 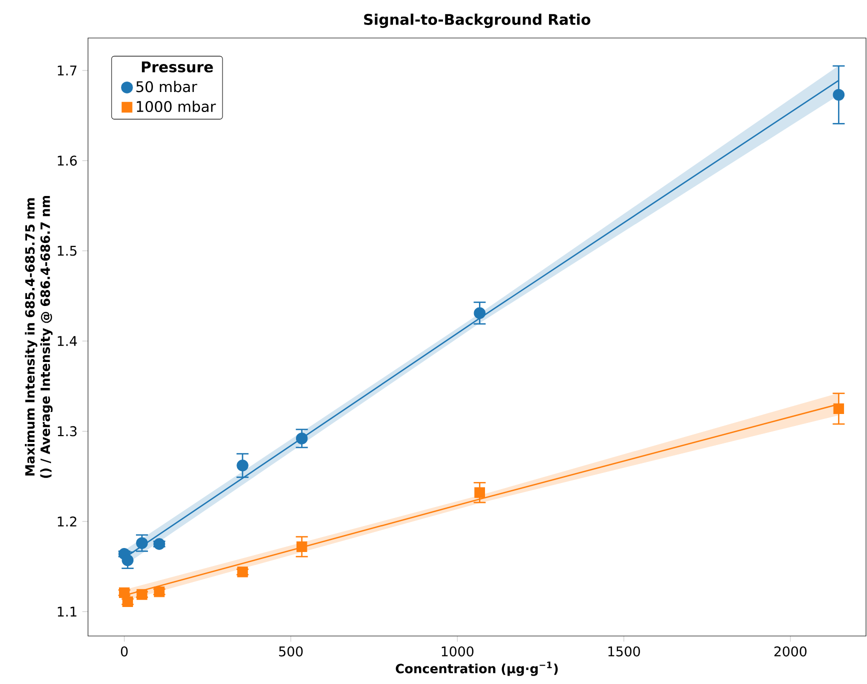 What do you see at coordinates (67, 521) in the screenshot?
I see `y-tick-label: 1.2` at bounding box center [67, 521].